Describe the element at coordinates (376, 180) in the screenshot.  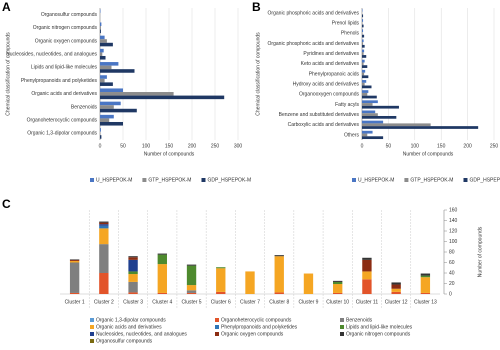
I see `legend-label: U_HSPEPOK-M` at that location.